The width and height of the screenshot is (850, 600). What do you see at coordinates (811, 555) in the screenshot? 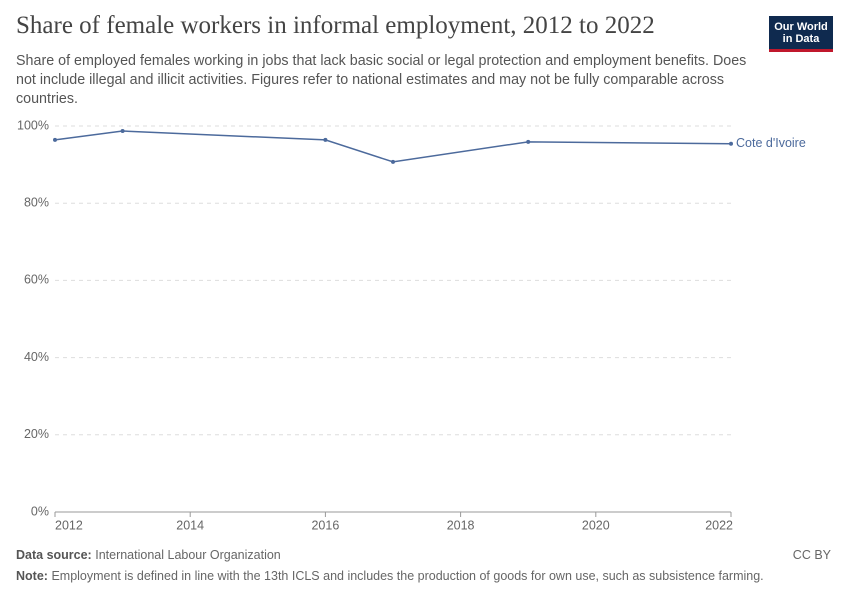
I see `license: CC BY` at bounding box center [811, 555].